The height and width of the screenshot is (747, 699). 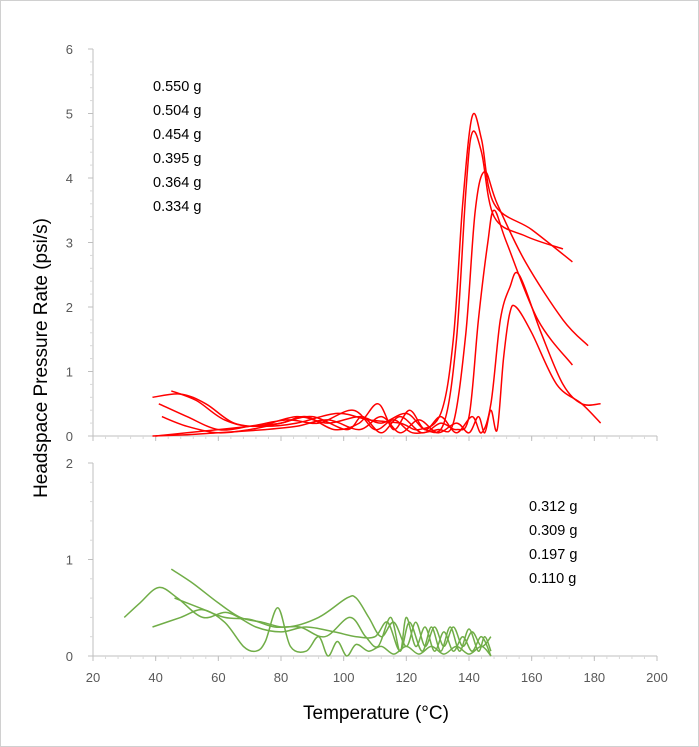 What do you see at coordinates (553, 531) in the screenshot?
I see `bottom-legend-entry: 0.309 g` at bounding box center [553, 531].